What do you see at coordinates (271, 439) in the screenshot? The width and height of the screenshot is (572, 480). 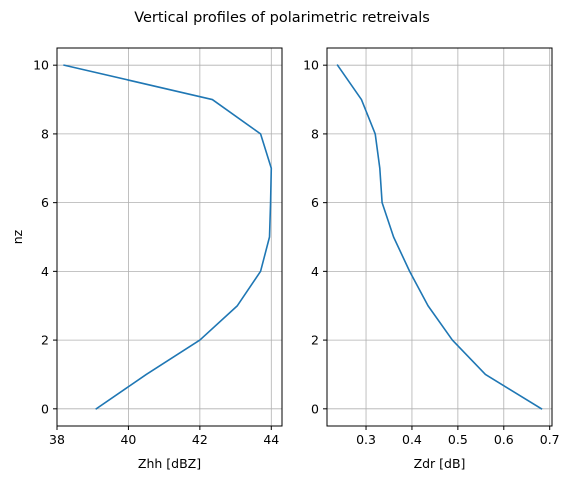 I see `zhh-x-tick-label: 44` at bounding box center [271, 439].